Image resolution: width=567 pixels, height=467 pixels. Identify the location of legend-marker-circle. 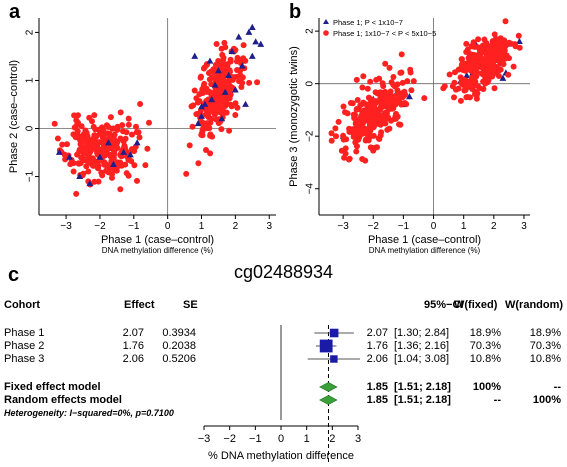
(326, 33).